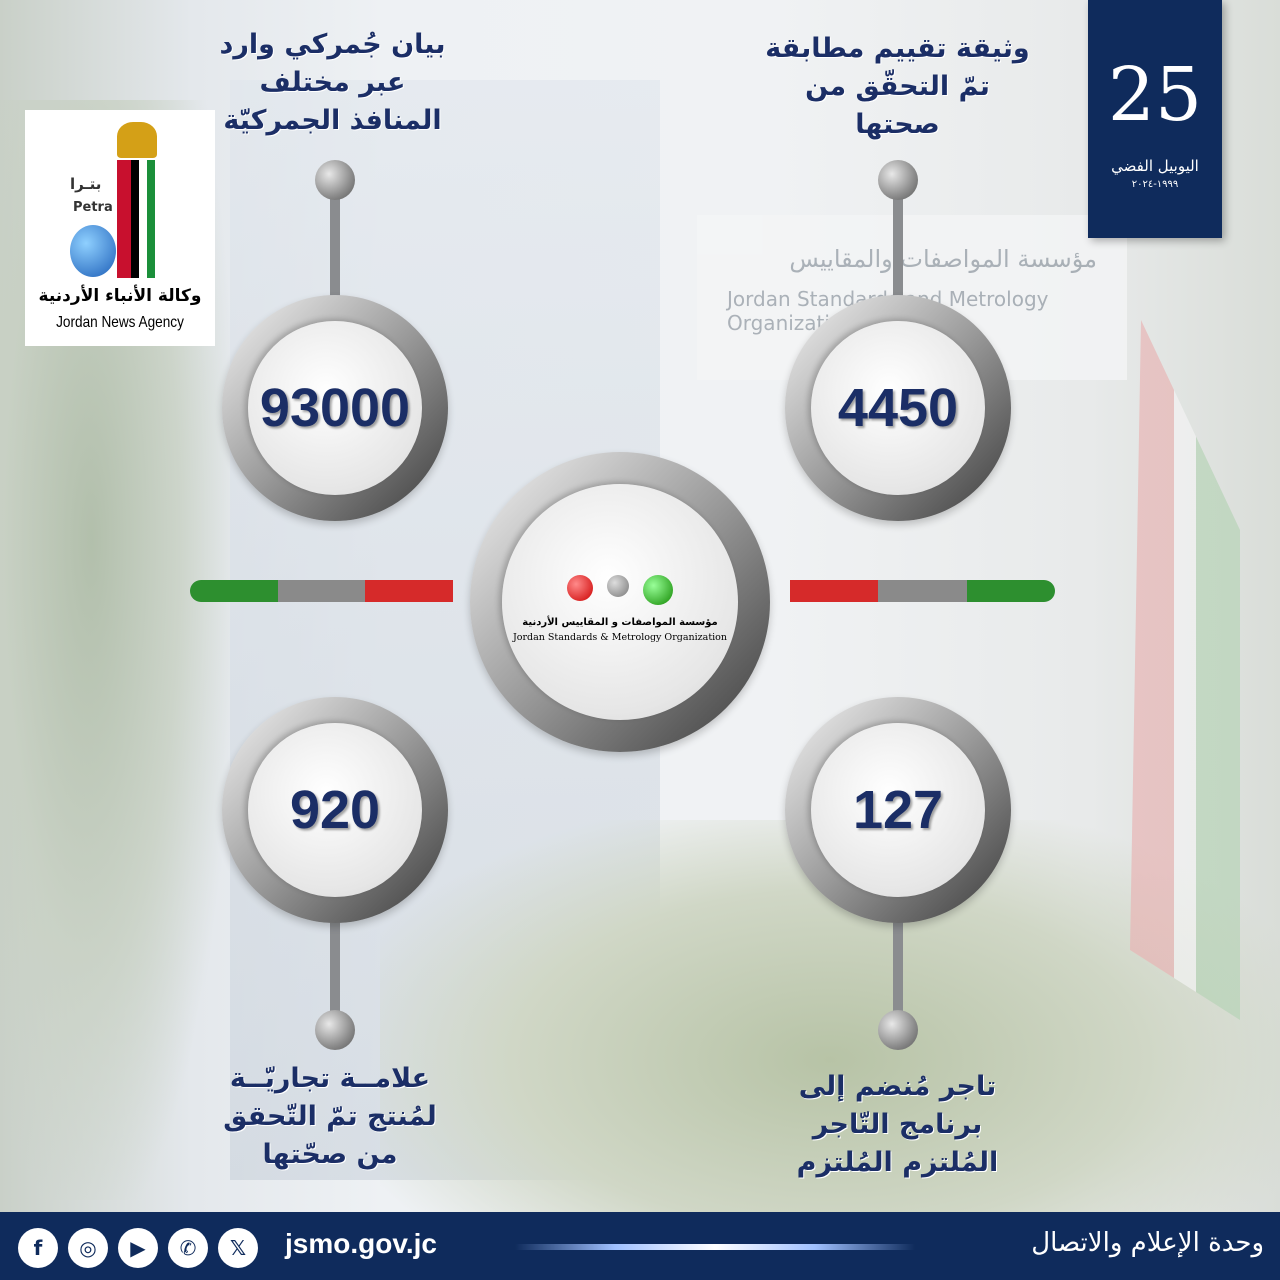 This screenshot has width=1280, height=1280. I want to click on stat-label-conformity: وثيقة تقييم مطابقة تمّ التحقّق من صحتها, so click(897, 86).